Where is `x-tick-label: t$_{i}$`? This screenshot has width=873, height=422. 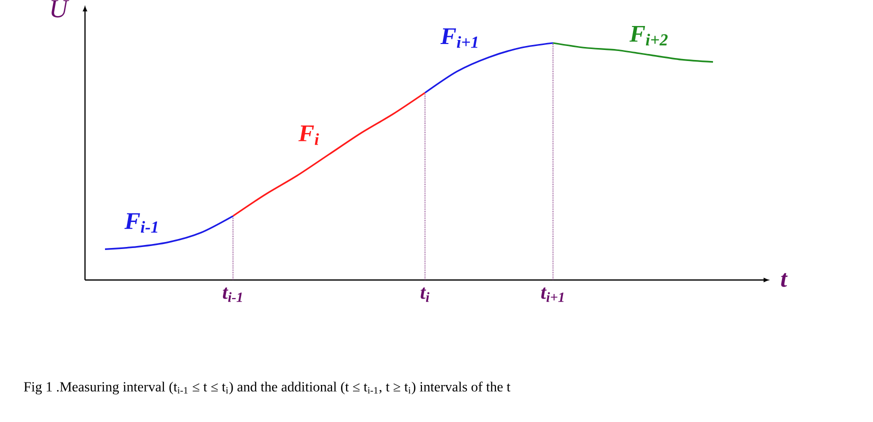 x-tick-label: t$_{i}$ is located at coordinates (425, 295).